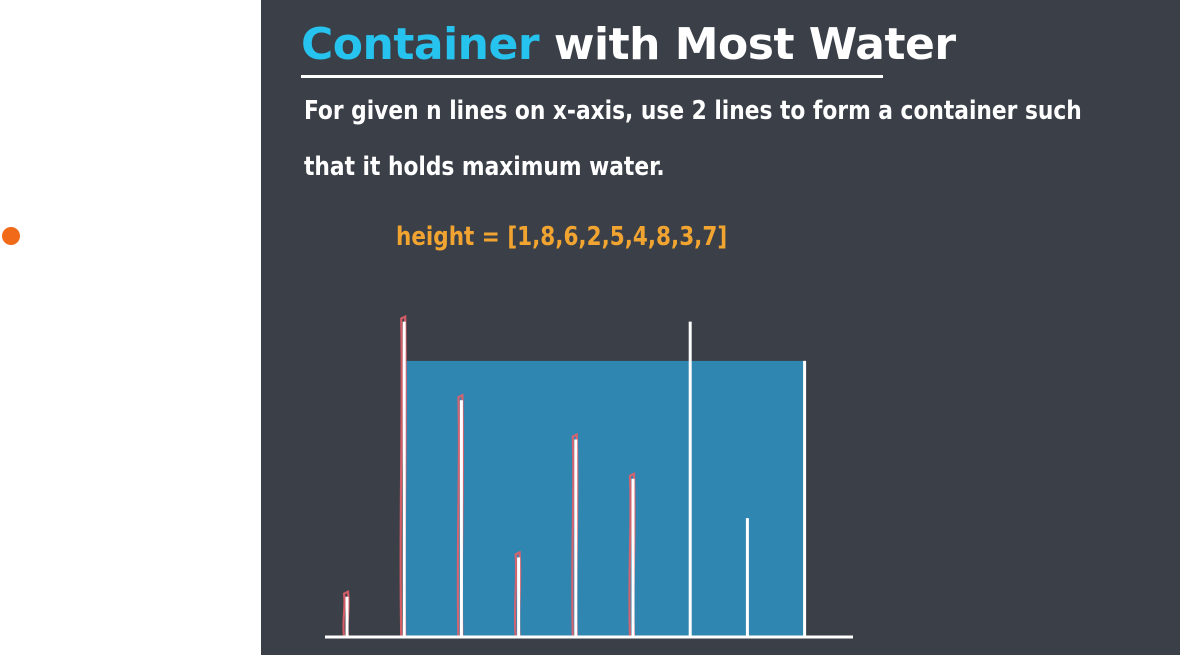  What do you see at coordinates (484, 167) in the screenshot?
I see `description-line-2: that it holds maximum water.` at bounding box center [484, 167].